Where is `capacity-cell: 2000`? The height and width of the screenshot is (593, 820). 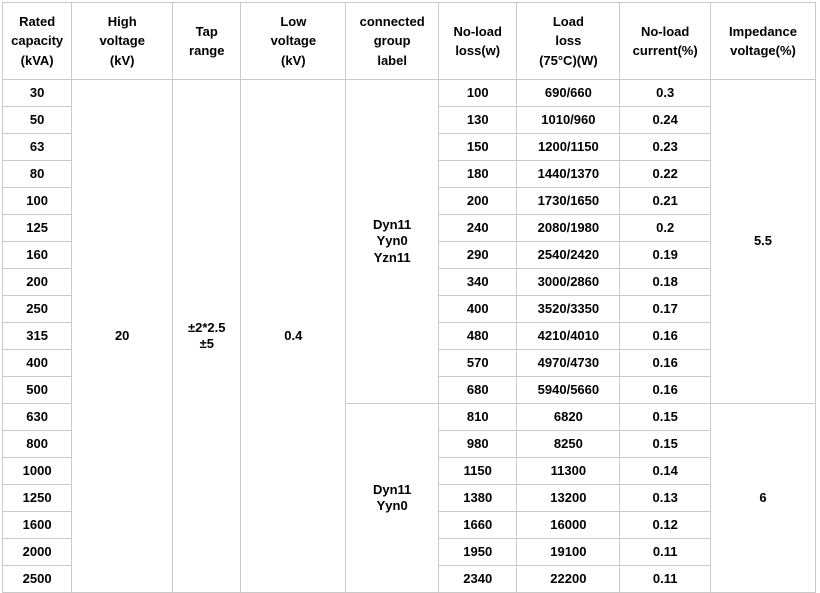 capacity-cell: 2000 is located at coordinates (37, 552).